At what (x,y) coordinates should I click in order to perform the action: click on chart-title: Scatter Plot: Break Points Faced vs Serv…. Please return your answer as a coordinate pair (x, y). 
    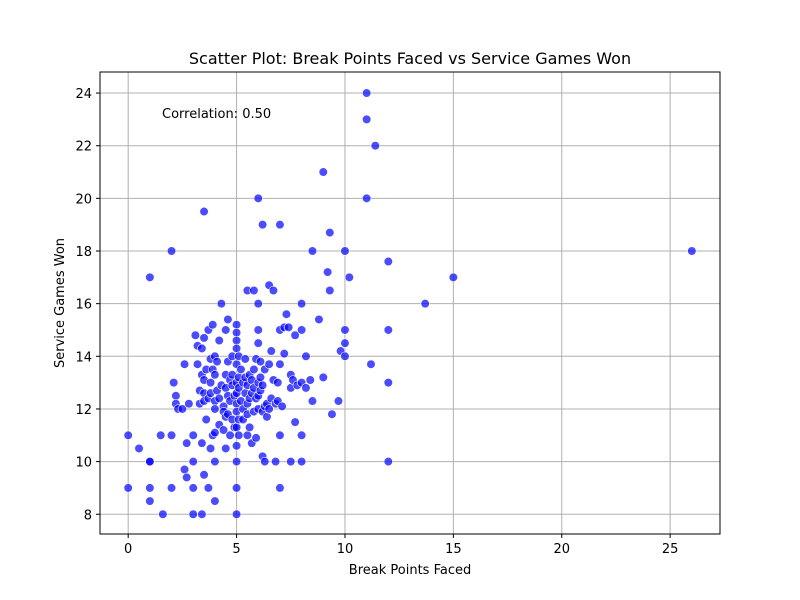
    Looking at the image, I should click on (410, 58).